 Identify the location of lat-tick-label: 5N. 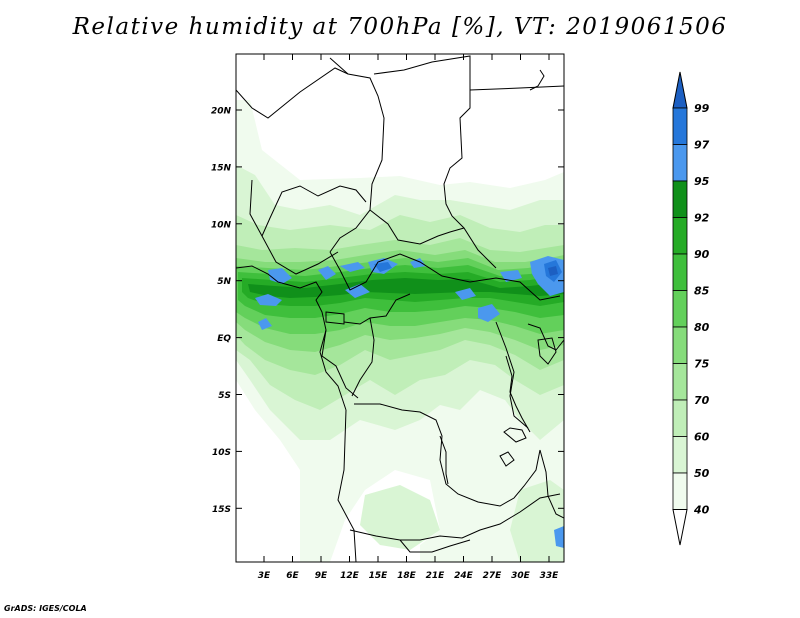
(224, 282).